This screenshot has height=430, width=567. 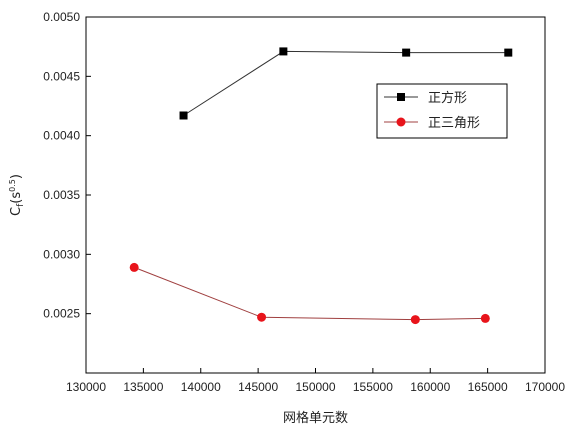 I want to click on x-axis-label: 网格单元数, so click(x=315, y=418).